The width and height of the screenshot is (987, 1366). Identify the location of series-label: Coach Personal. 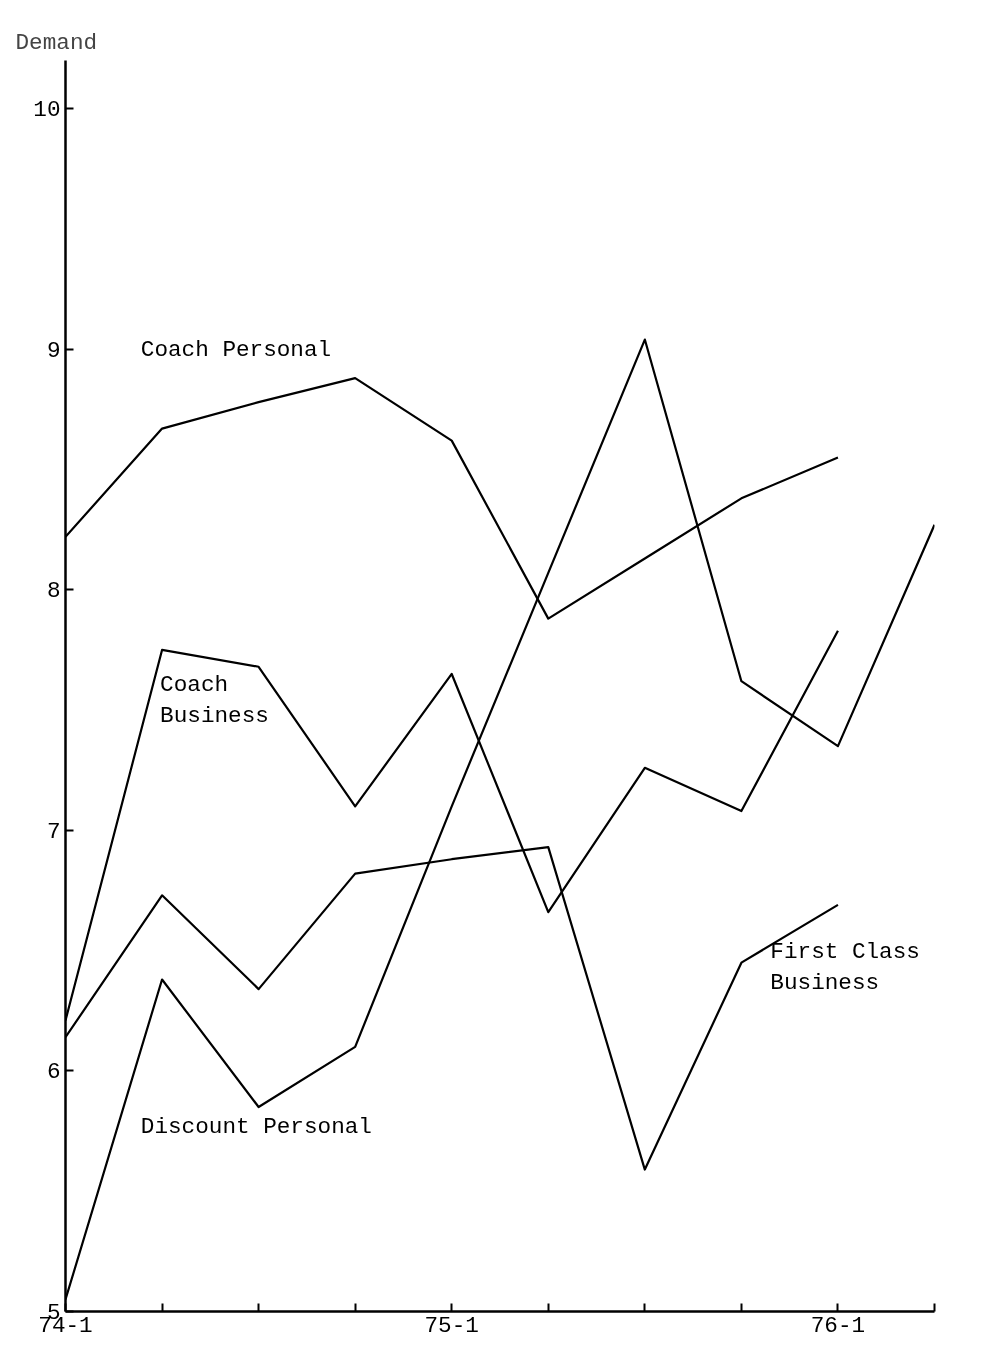
(236, 350).